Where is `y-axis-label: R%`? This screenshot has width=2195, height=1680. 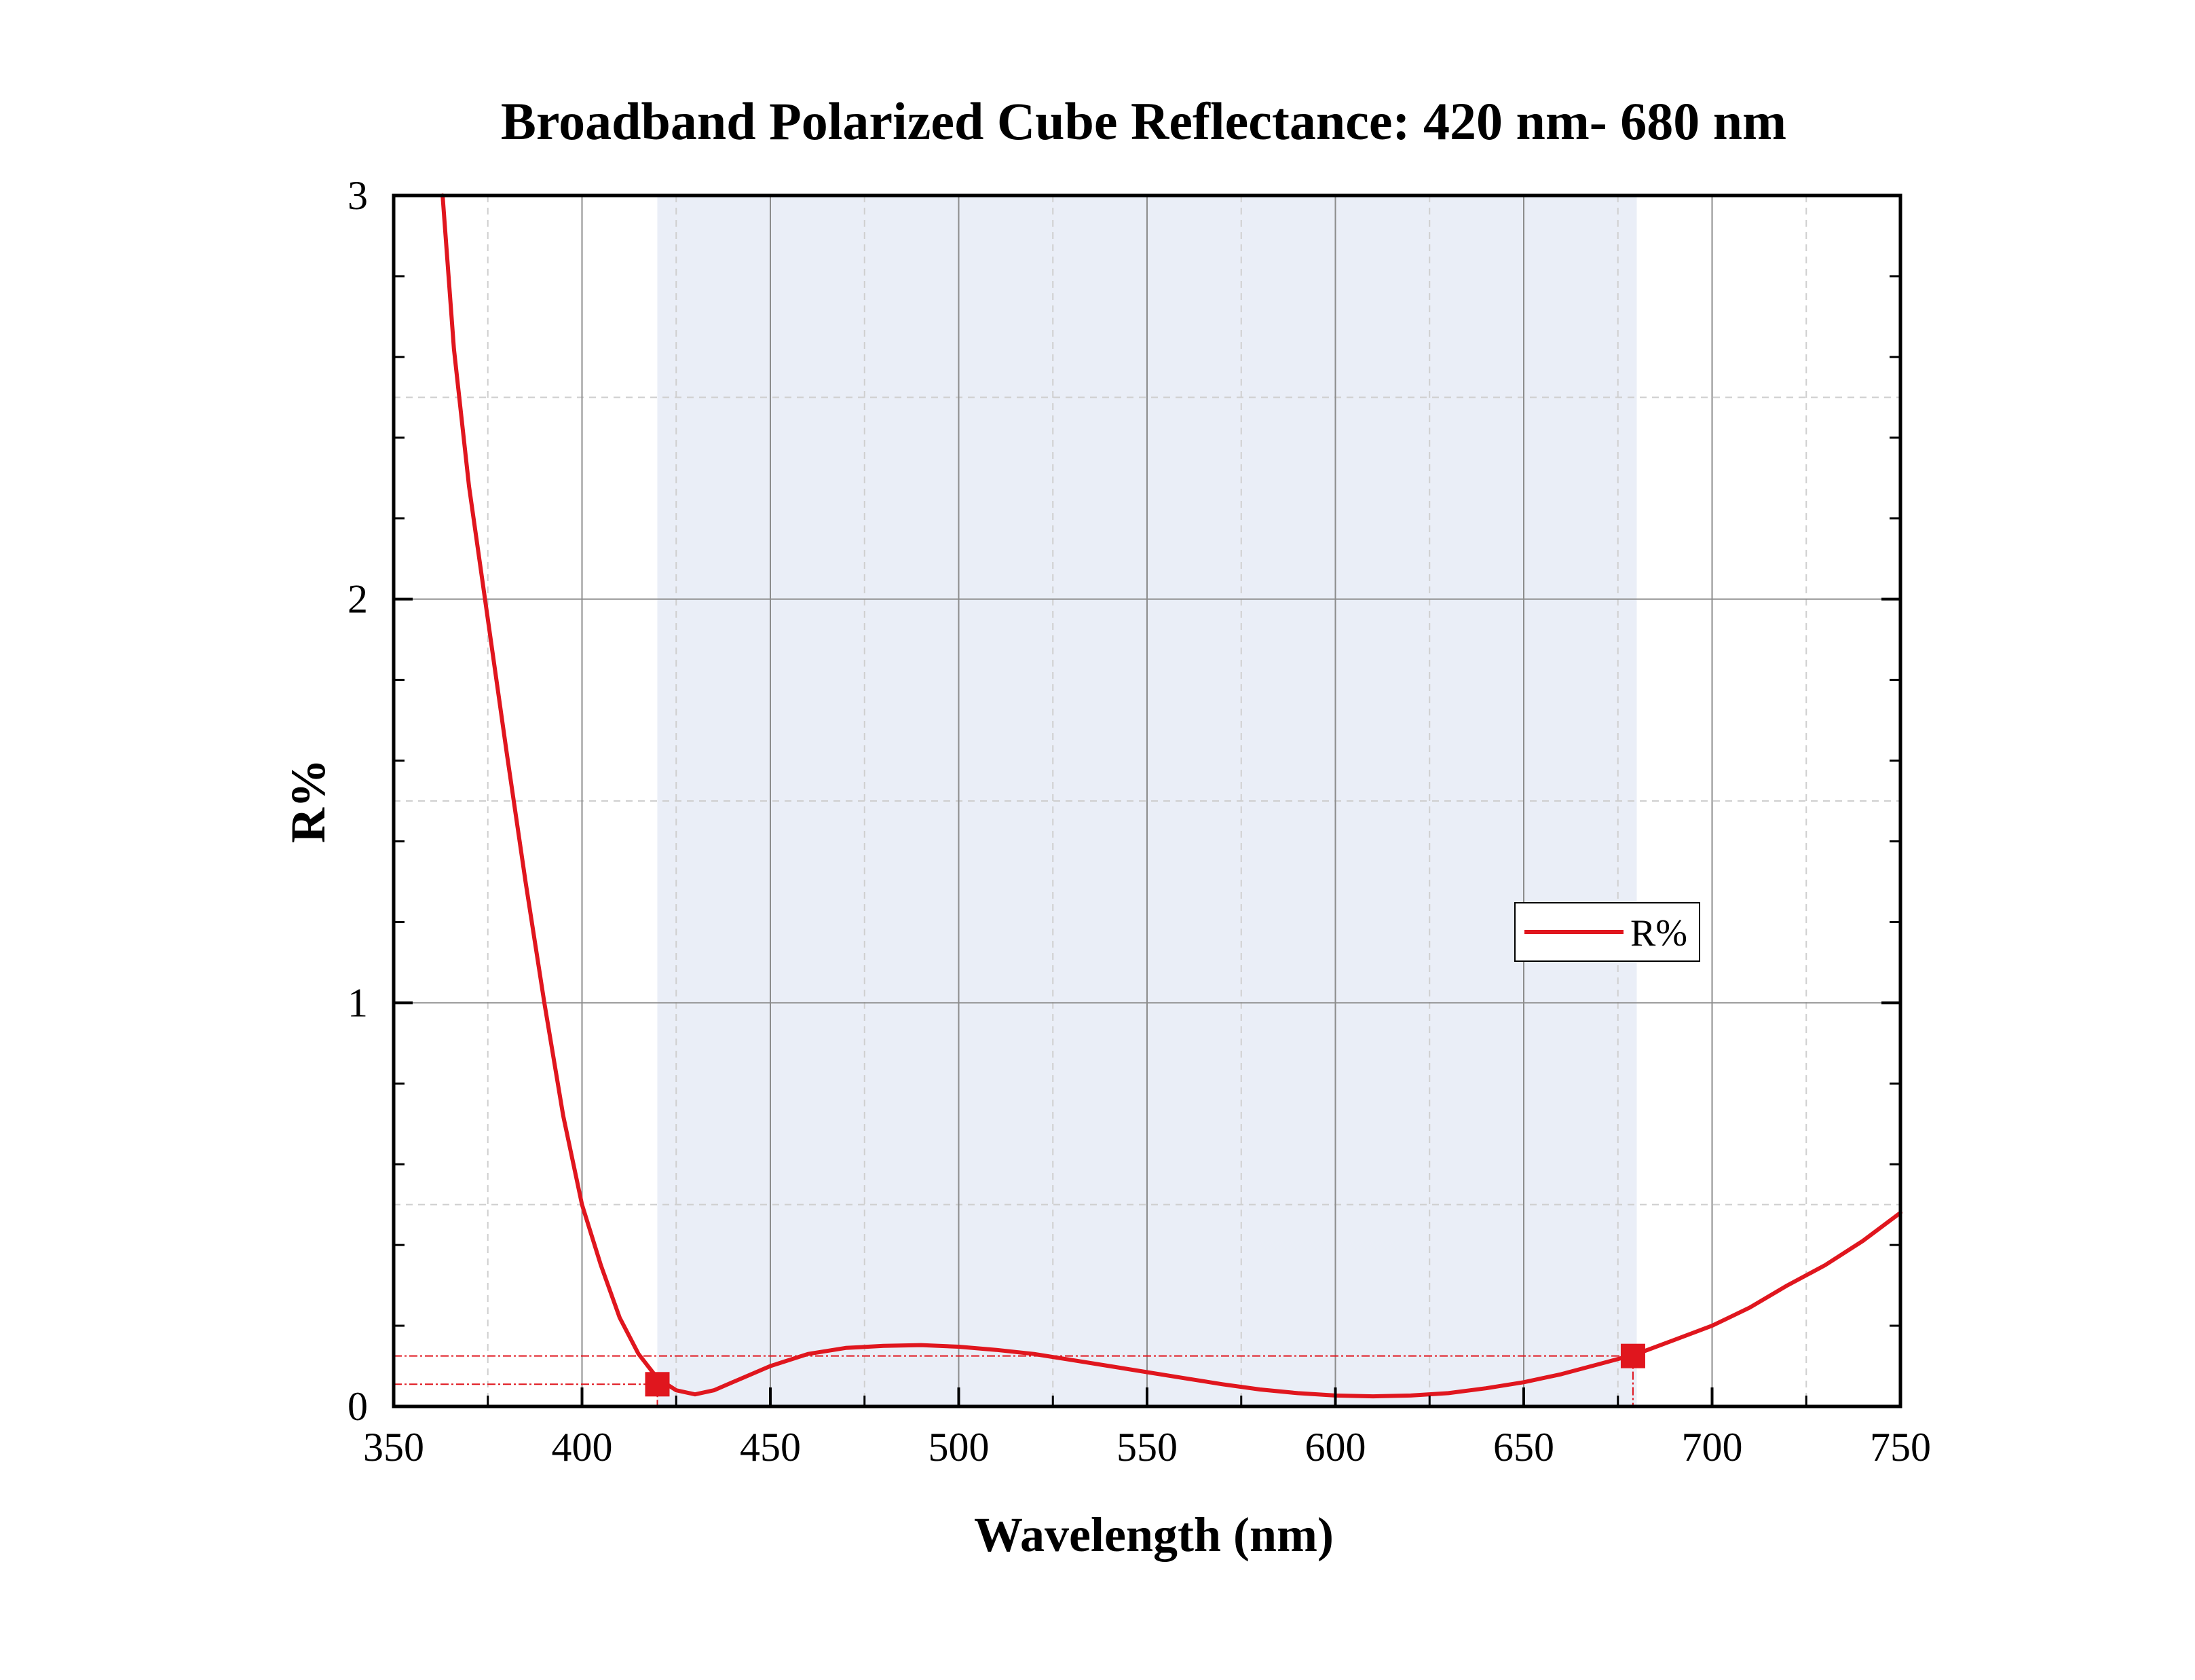
y-axis-label: R% is located at coordinates (308, 801).